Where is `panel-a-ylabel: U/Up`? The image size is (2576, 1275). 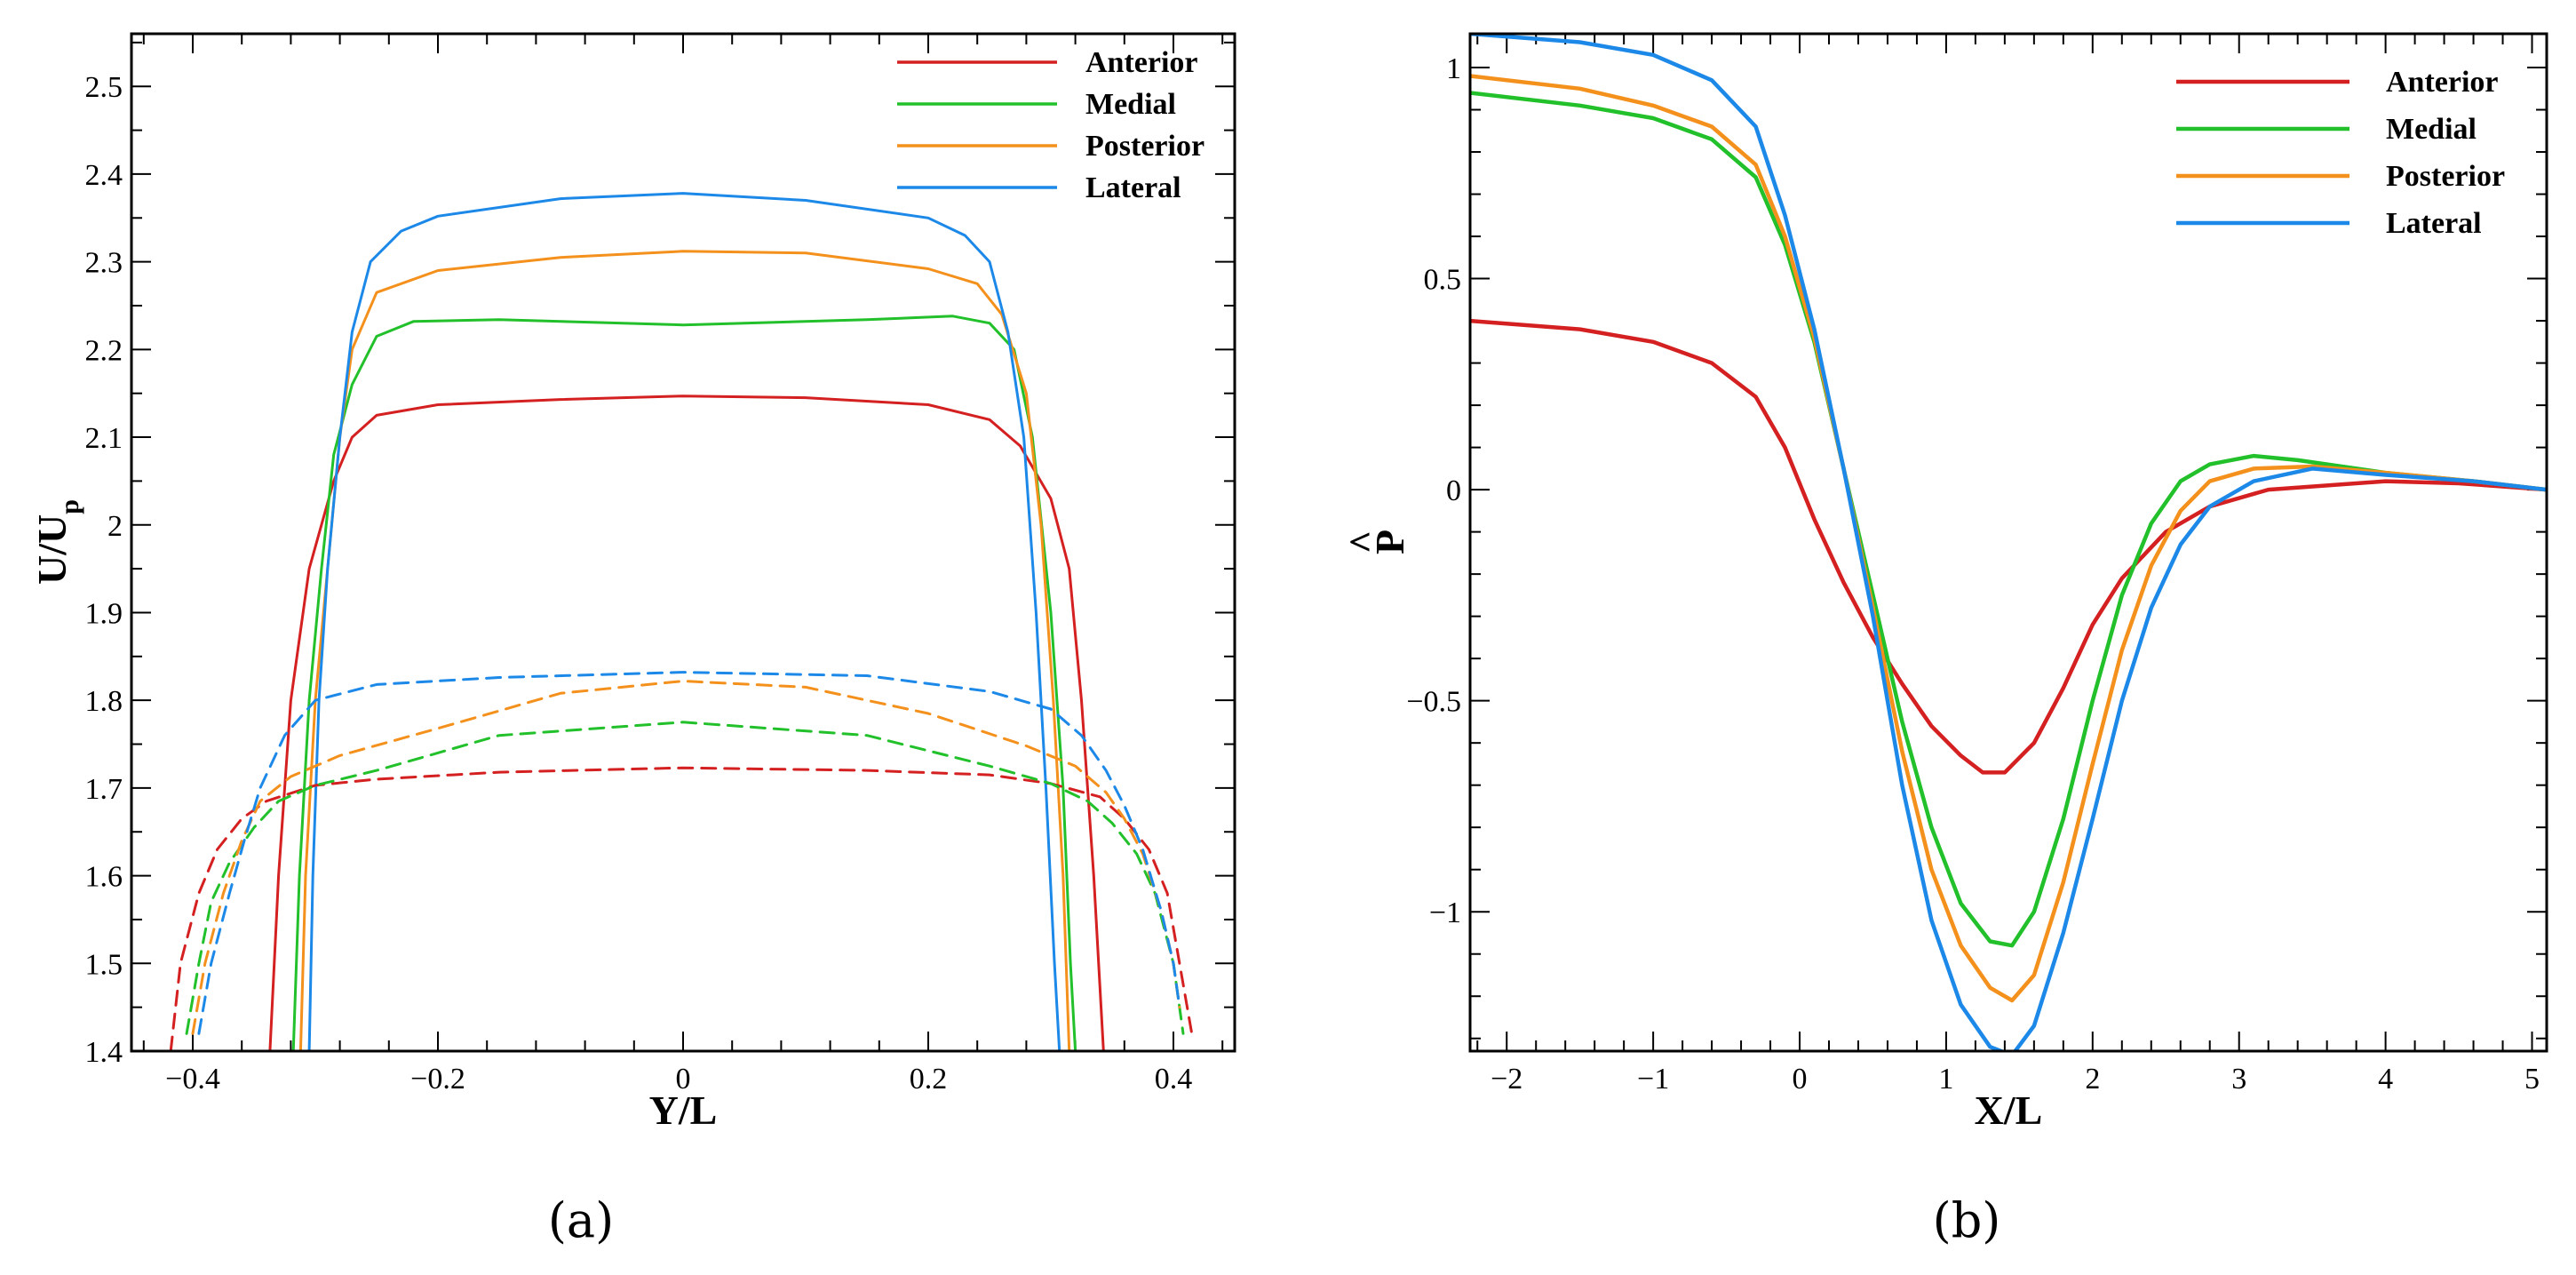
panel-a-ylabel: U/Up is located at coordinates (56, 542).